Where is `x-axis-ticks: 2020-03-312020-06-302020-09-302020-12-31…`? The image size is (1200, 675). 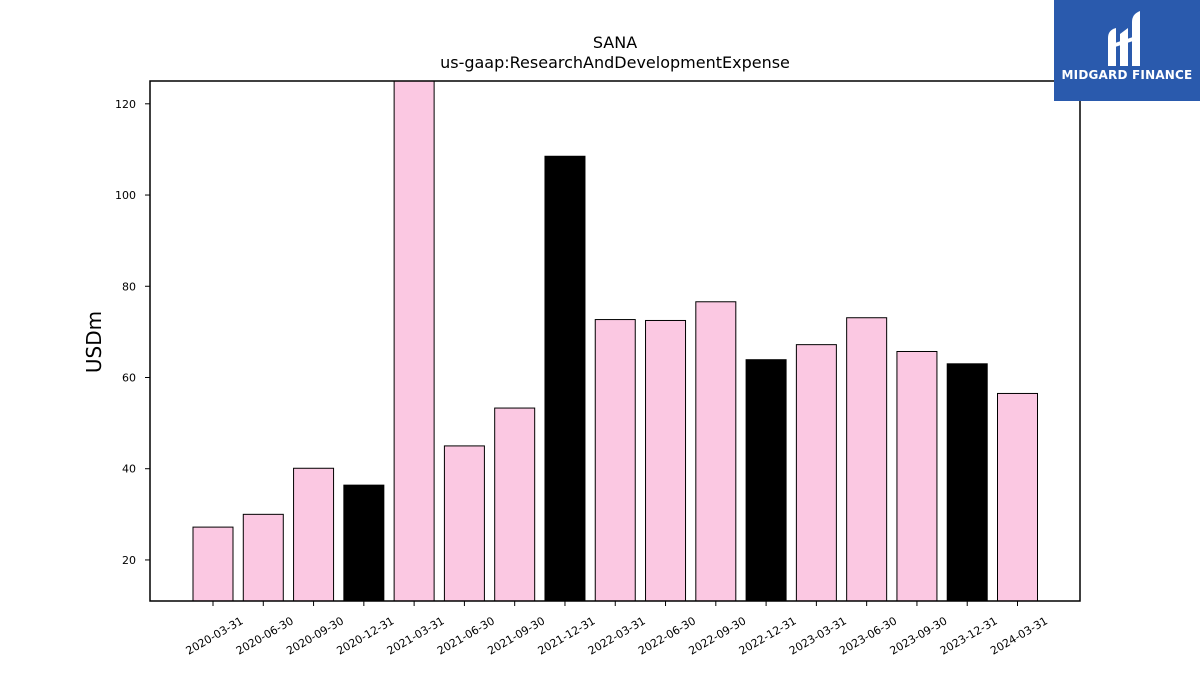
x-axis-ticks: 2020-03-312020-06-302020-09-302020-12-31… is located at coordinates (617, 629).